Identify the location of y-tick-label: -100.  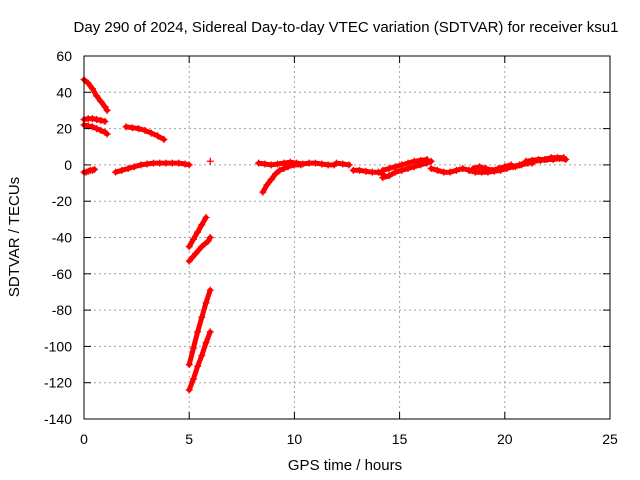
(58, 346).